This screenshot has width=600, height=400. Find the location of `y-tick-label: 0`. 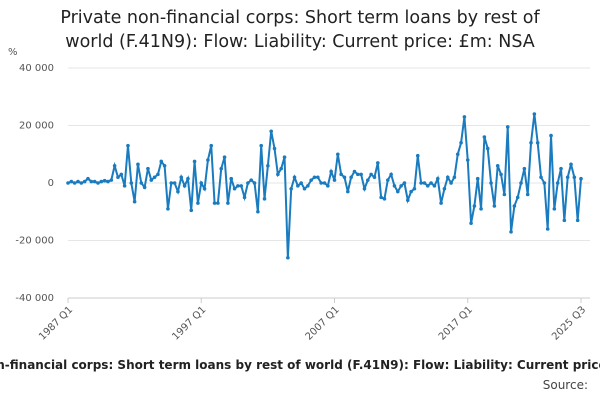

y-tick-label: 0 is located at coordinates (51, 183).